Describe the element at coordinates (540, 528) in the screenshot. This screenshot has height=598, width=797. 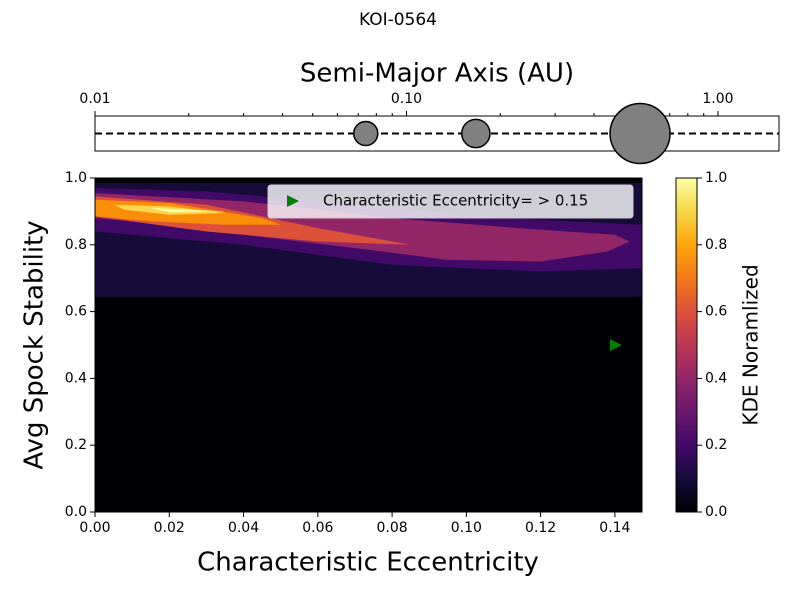
I see `x-tick-label: 0.12` at that location.